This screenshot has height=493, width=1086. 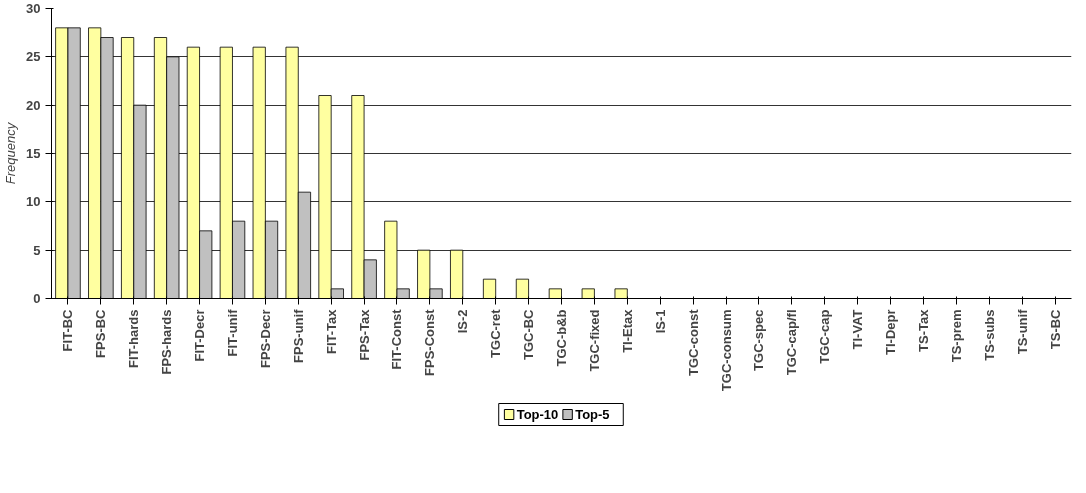 What do you see at coordinates (463, 321) in the screenshot?
I see `x-tick-label: IS-2` at bounding box center [463, 321].